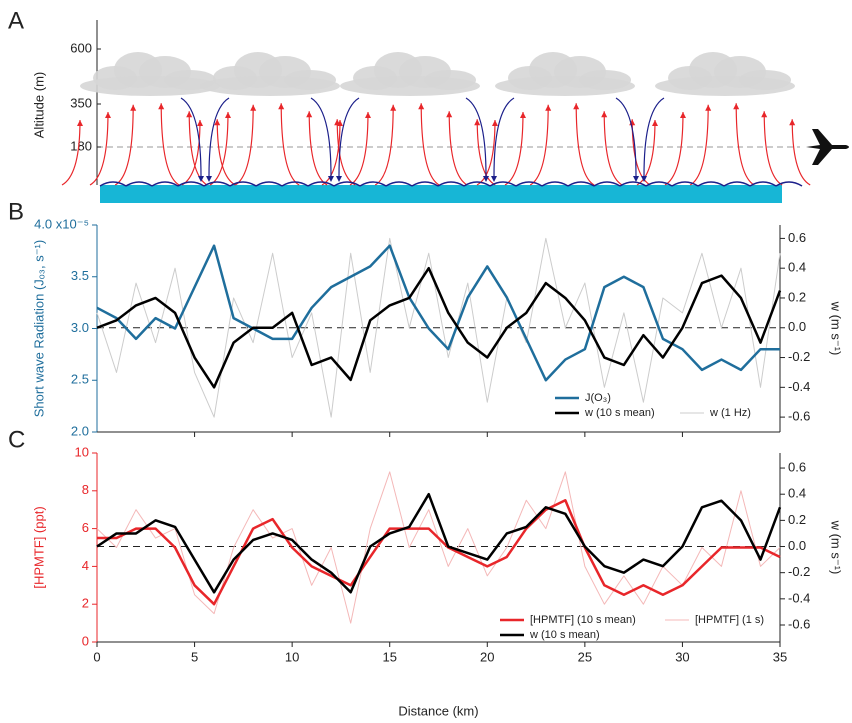  I want to click on x-tick-label: 5, so click(194, 656).